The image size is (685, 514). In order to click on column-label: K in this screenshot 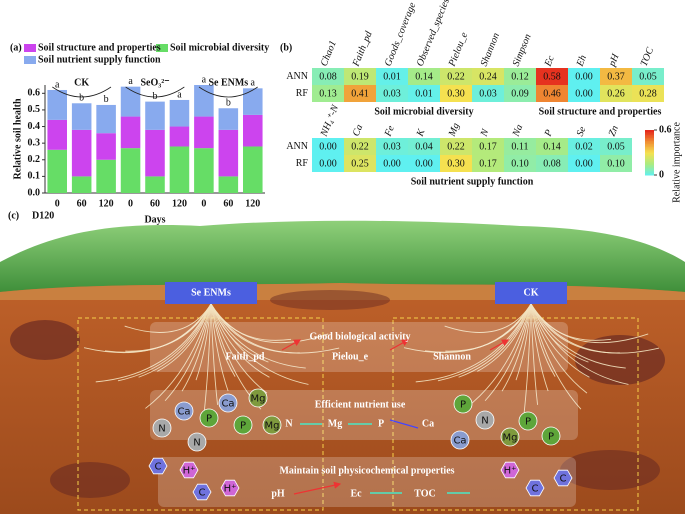, I will do `click(421, 132)`.